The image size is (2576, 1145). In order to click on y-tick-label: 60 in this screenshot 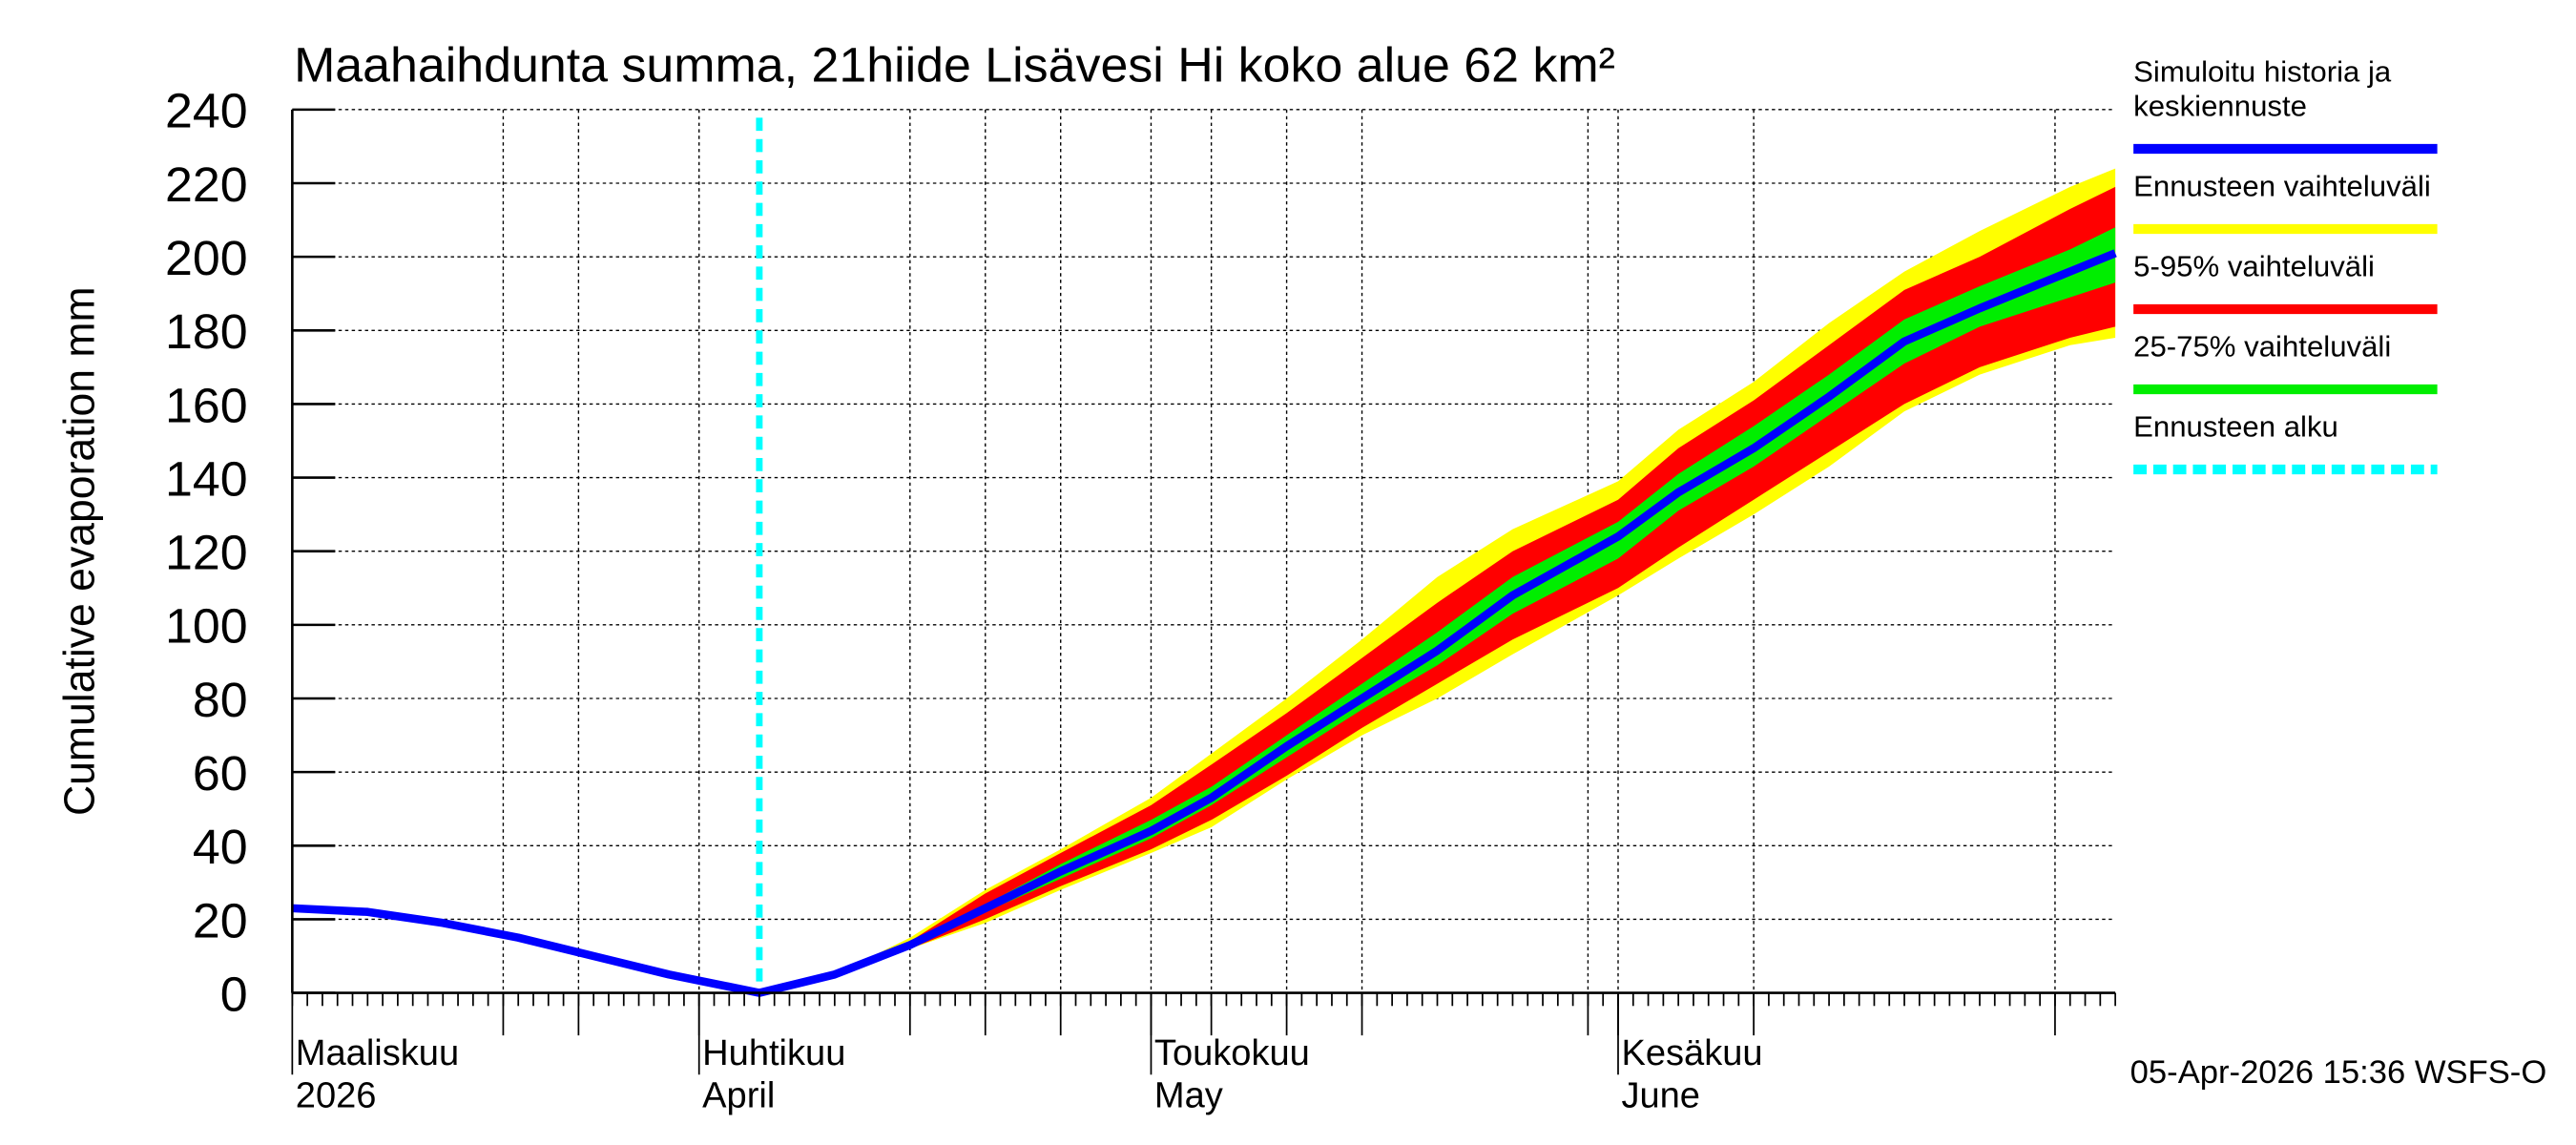, I will do `click(220, 773)`.